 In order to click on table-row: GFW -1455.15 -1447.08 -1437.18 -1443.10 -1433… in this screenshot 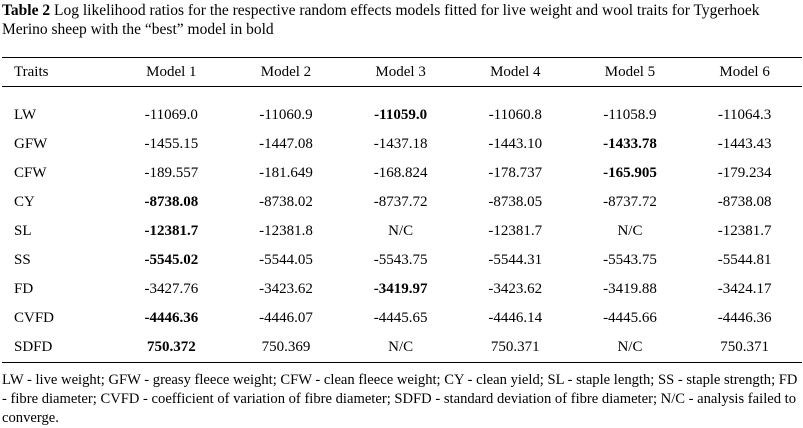, I will do `click(402, 144)`.